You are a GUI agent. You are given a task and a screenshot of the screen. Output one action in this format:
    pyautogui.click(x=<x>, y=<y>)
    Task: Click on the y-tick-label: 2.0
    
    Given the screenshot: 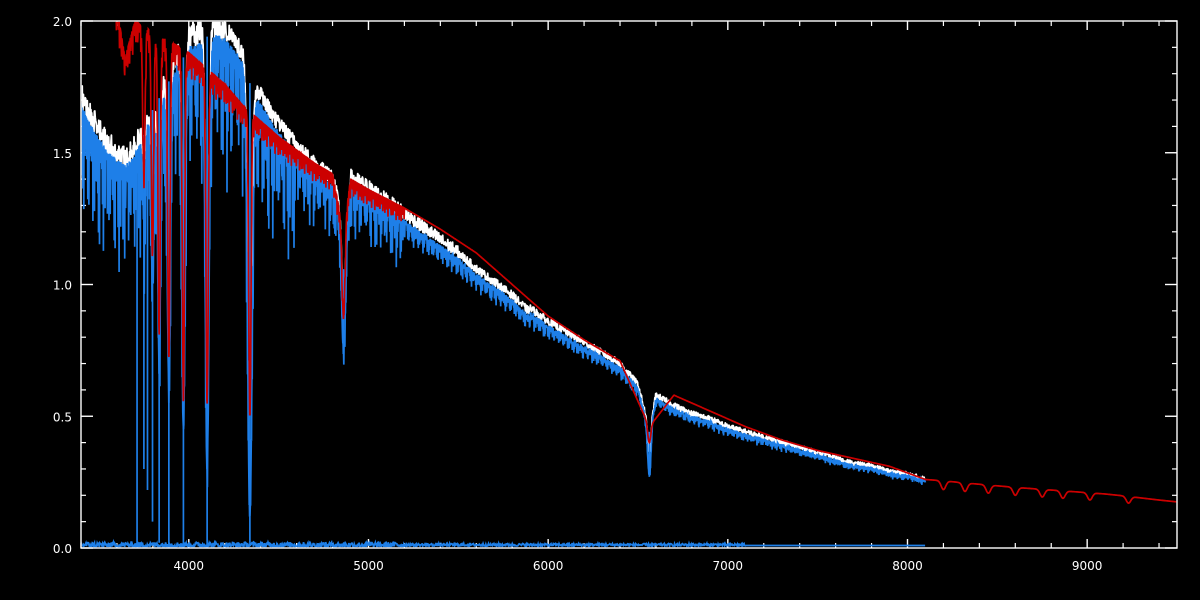 What is the action you would take?
    pyautogui.click(x=62, y=22)
    